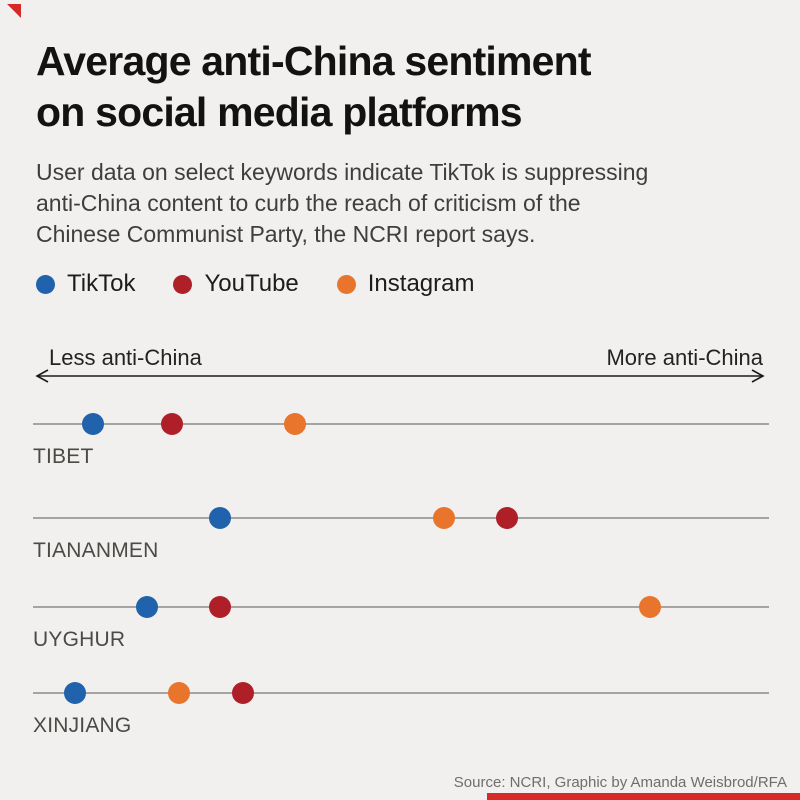 The height and width of the screenshot is (800, 800). Describe the element at coordinates (101, 283) in the screenshot. I see `legend-label: TikTok` at that location.